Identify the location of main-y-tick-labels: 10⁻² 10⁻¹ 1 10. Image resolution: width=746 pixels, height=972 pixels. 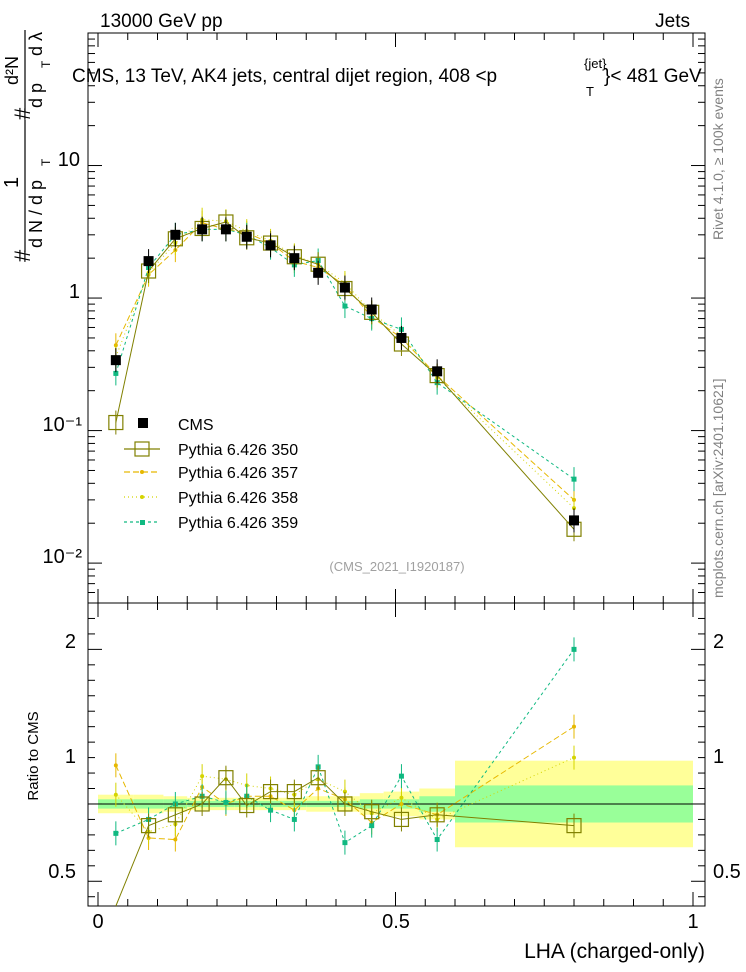
(63, 358).